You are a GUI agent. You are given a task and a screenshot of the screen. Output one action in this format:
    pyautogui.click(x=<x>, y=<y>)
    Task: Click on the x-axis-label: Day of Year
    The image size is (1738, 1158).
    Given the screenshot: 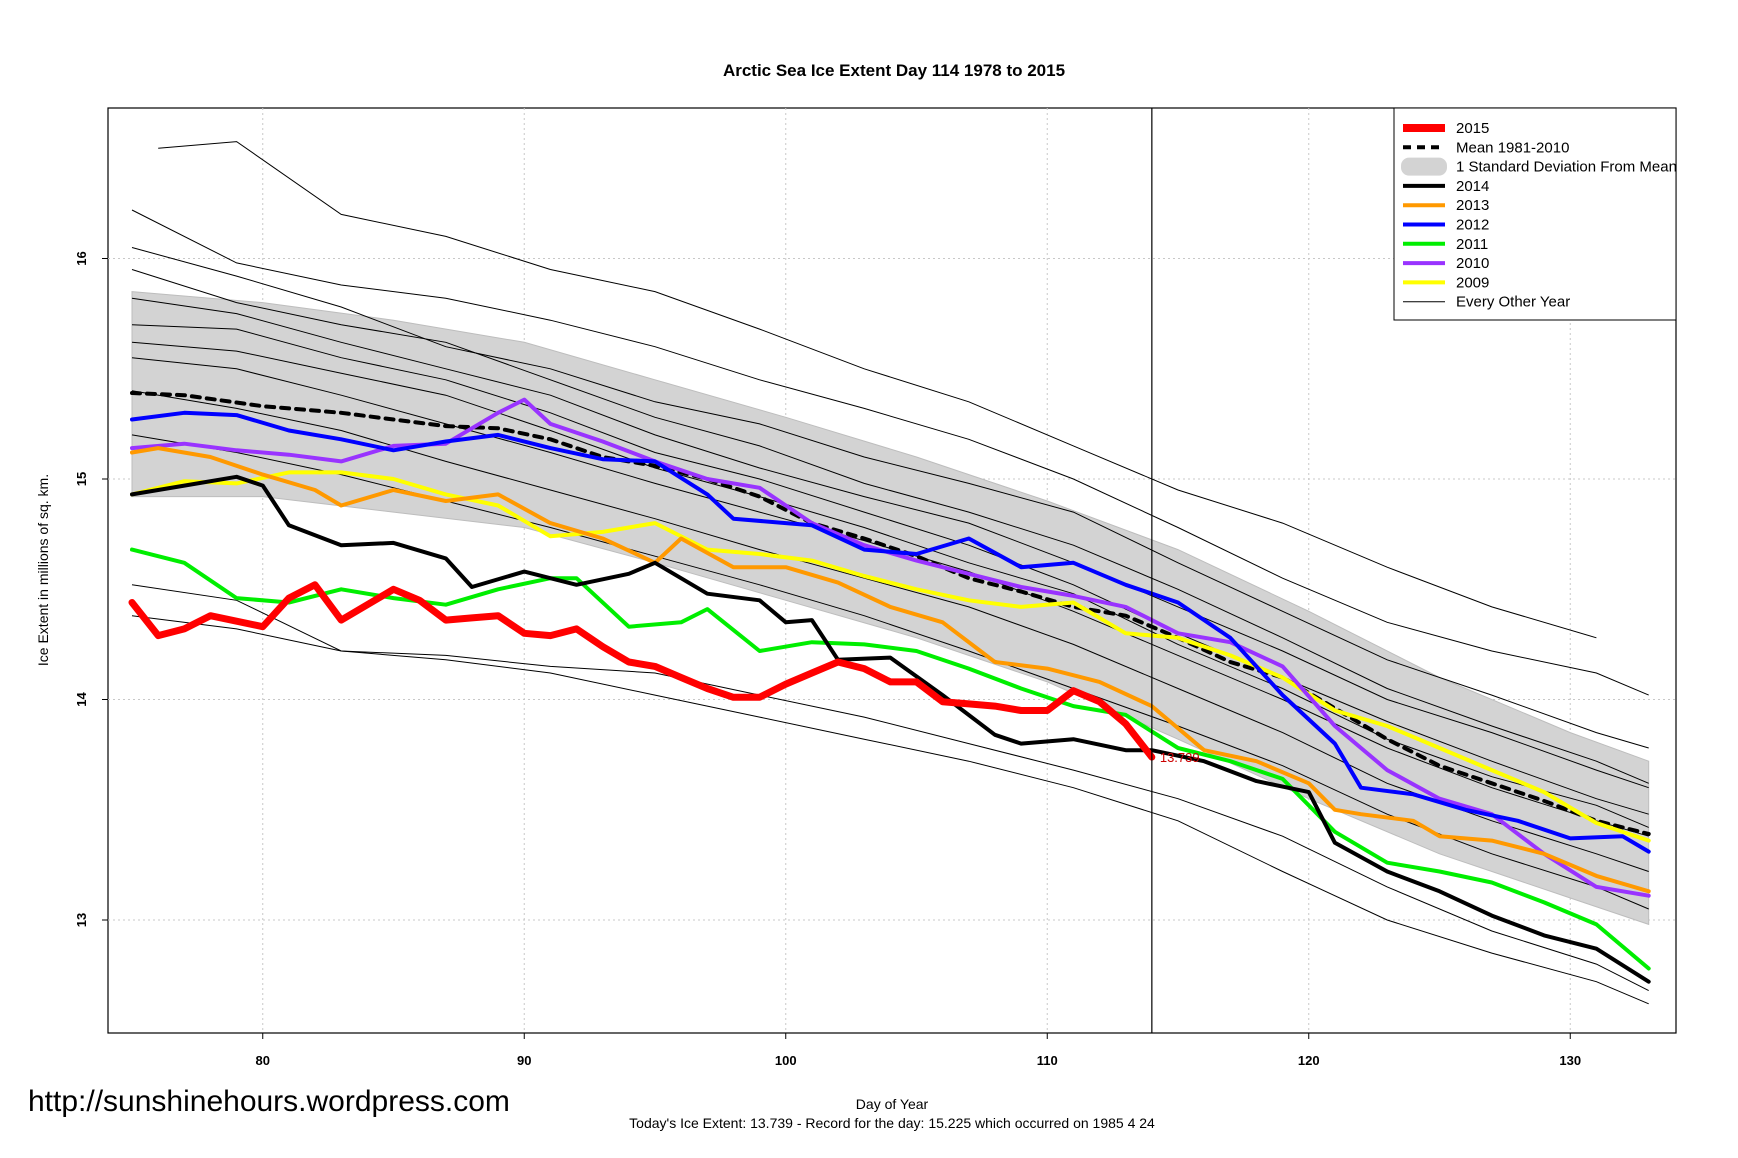 What is the action you would take?
    pyautogui.click(x=892, y=1104)
    